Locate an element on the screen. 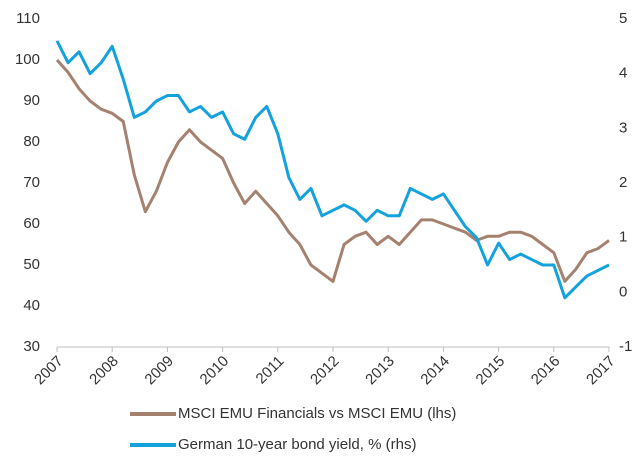 This screenshot has width=640, height=465. legend-label: German 10-year bond yield, % (rhs) is located at coordinates (297, 444).